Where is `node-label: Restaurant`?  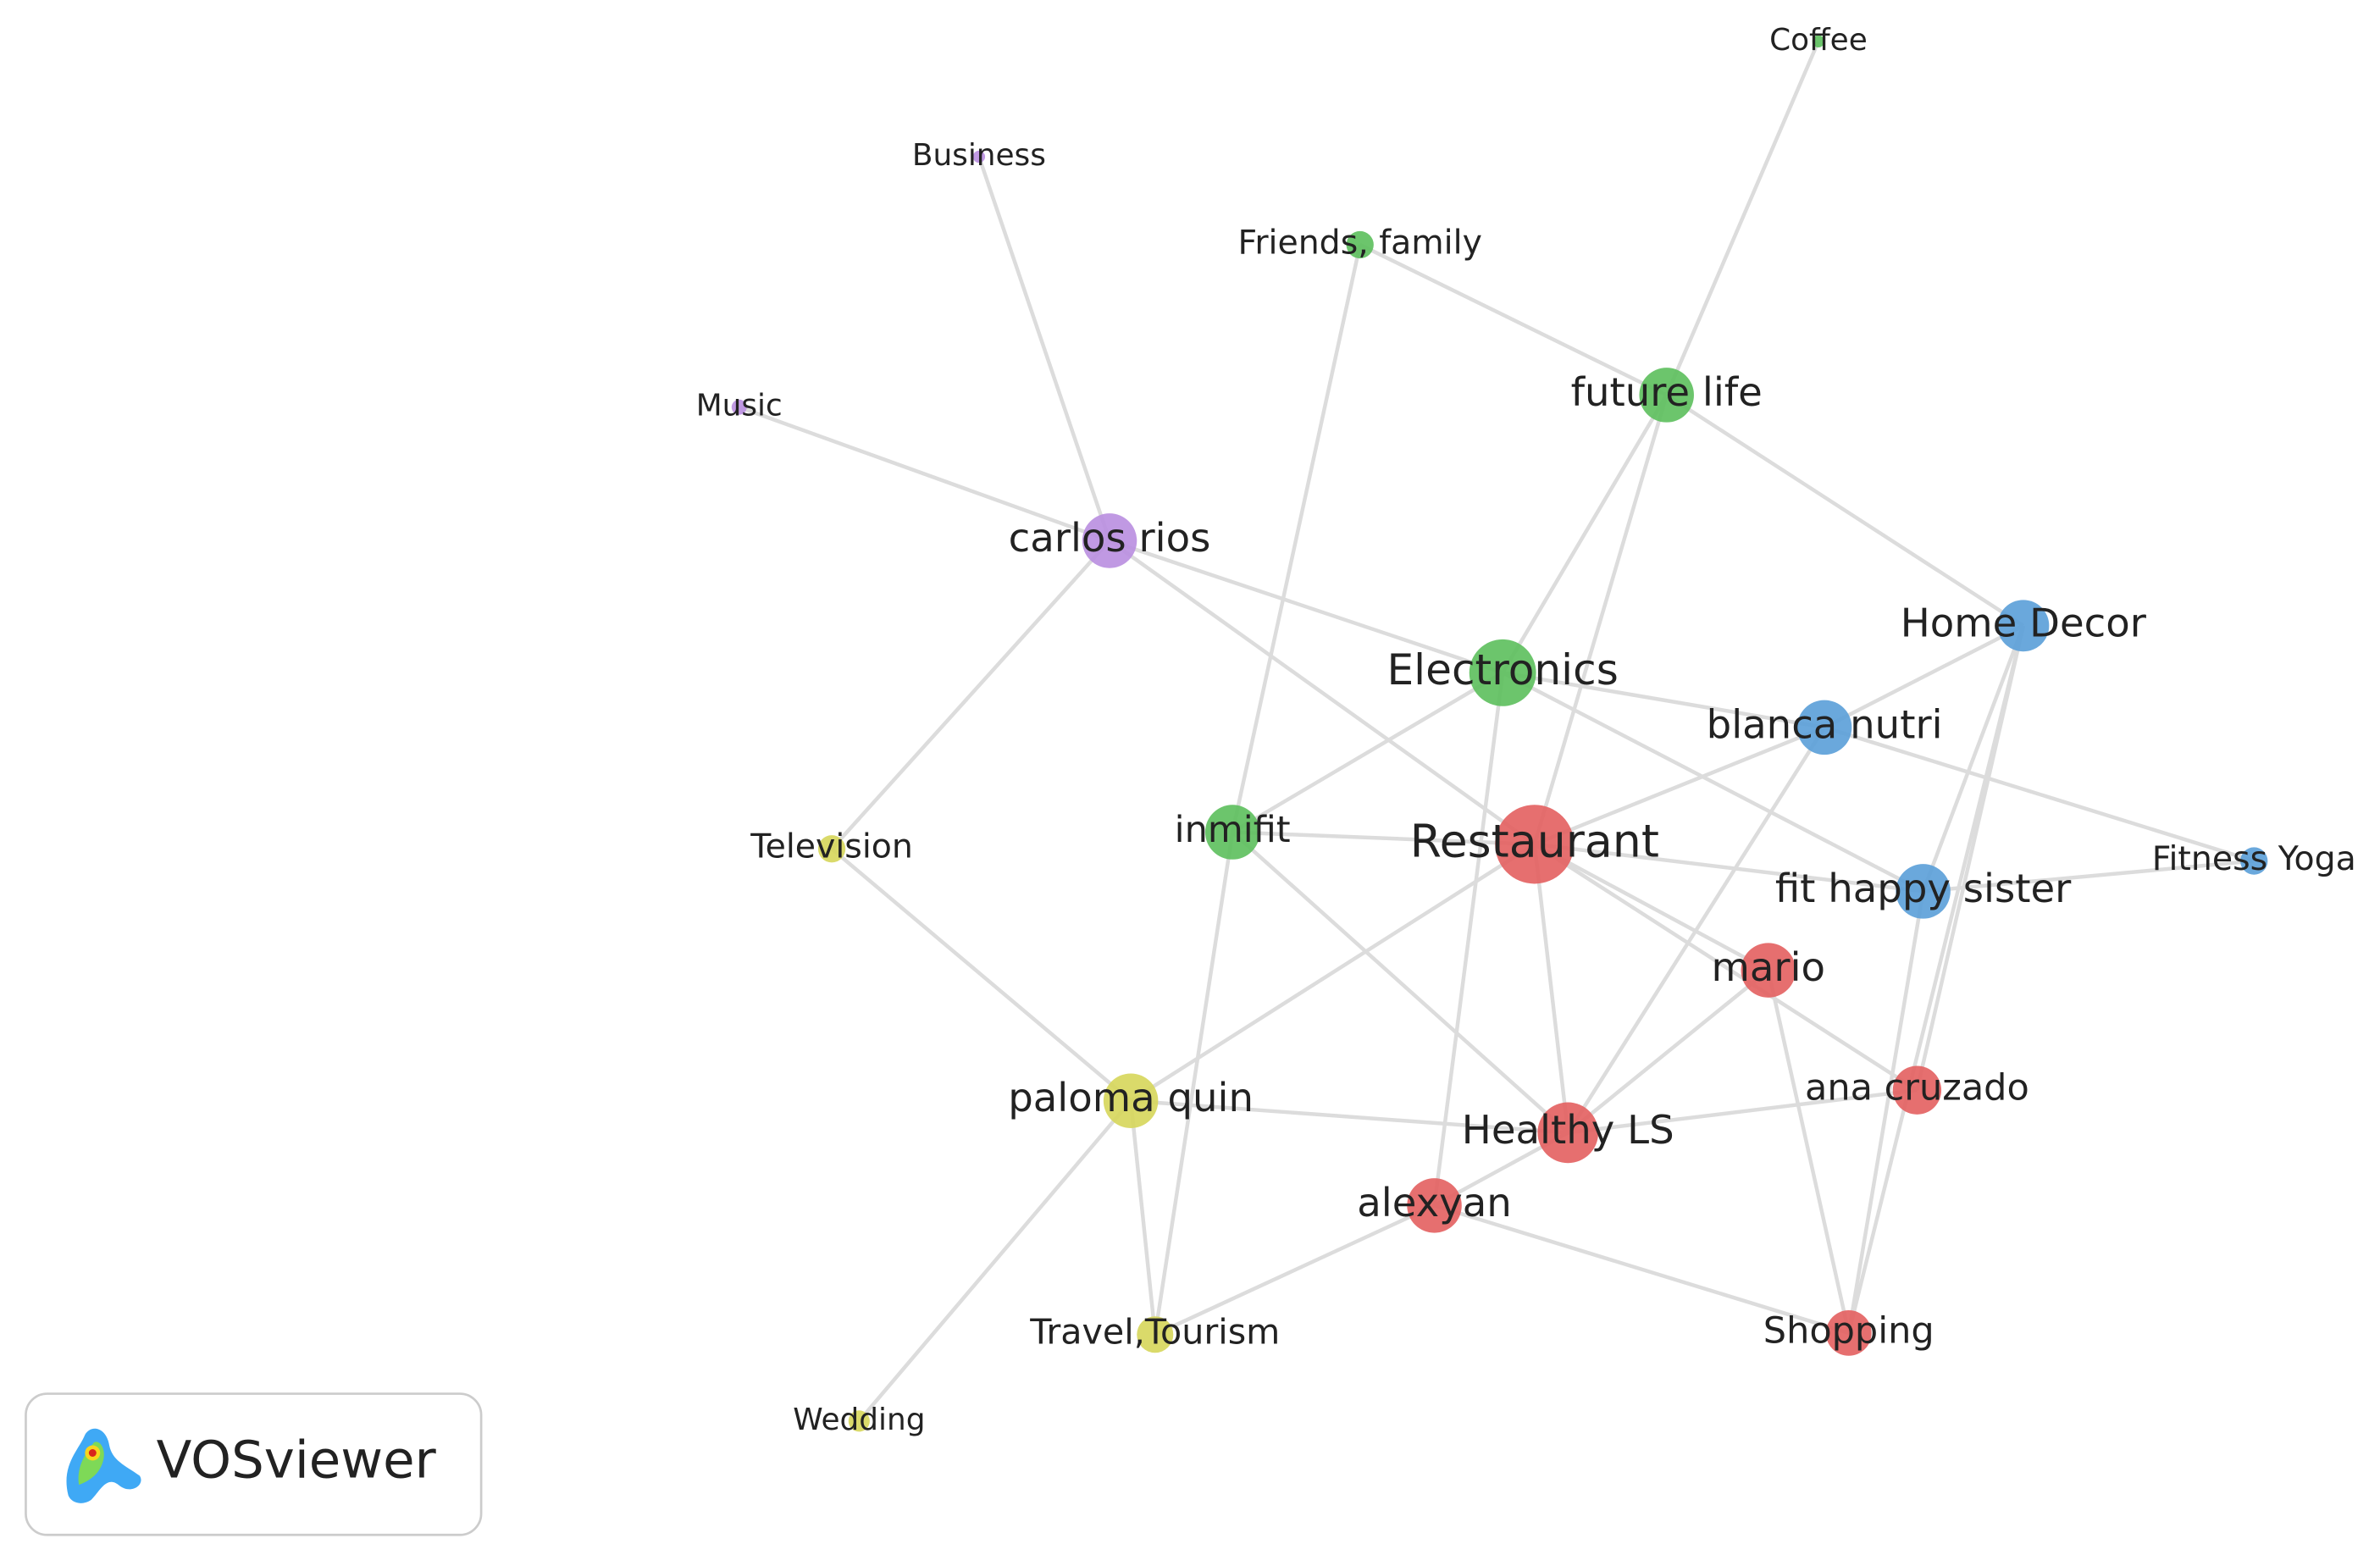
node-label: Restaurant is located at coordinates (1534, 840).